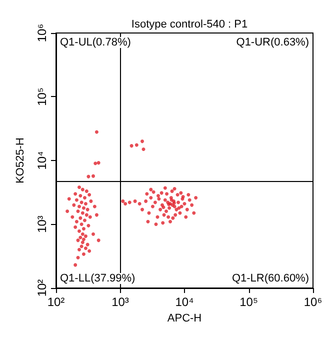 This screenshot has height=340, width=335. Describe the element at coordinates (249, 302) in the screenshot. I see `x-tick-label: 10⁵` at that location.